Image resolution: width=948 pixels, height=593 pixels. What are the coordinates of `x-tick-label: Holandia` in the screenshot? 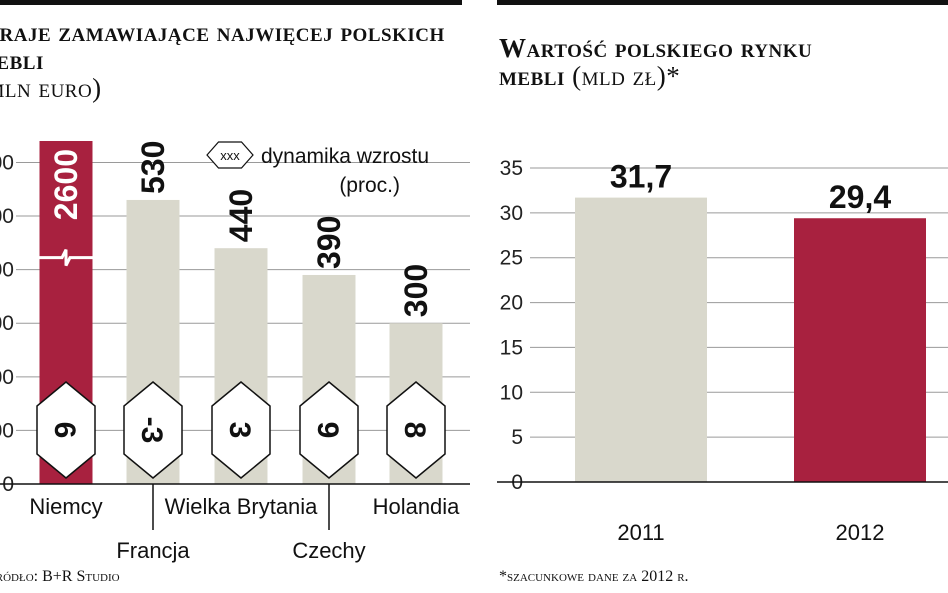 It's located at (417, 506).